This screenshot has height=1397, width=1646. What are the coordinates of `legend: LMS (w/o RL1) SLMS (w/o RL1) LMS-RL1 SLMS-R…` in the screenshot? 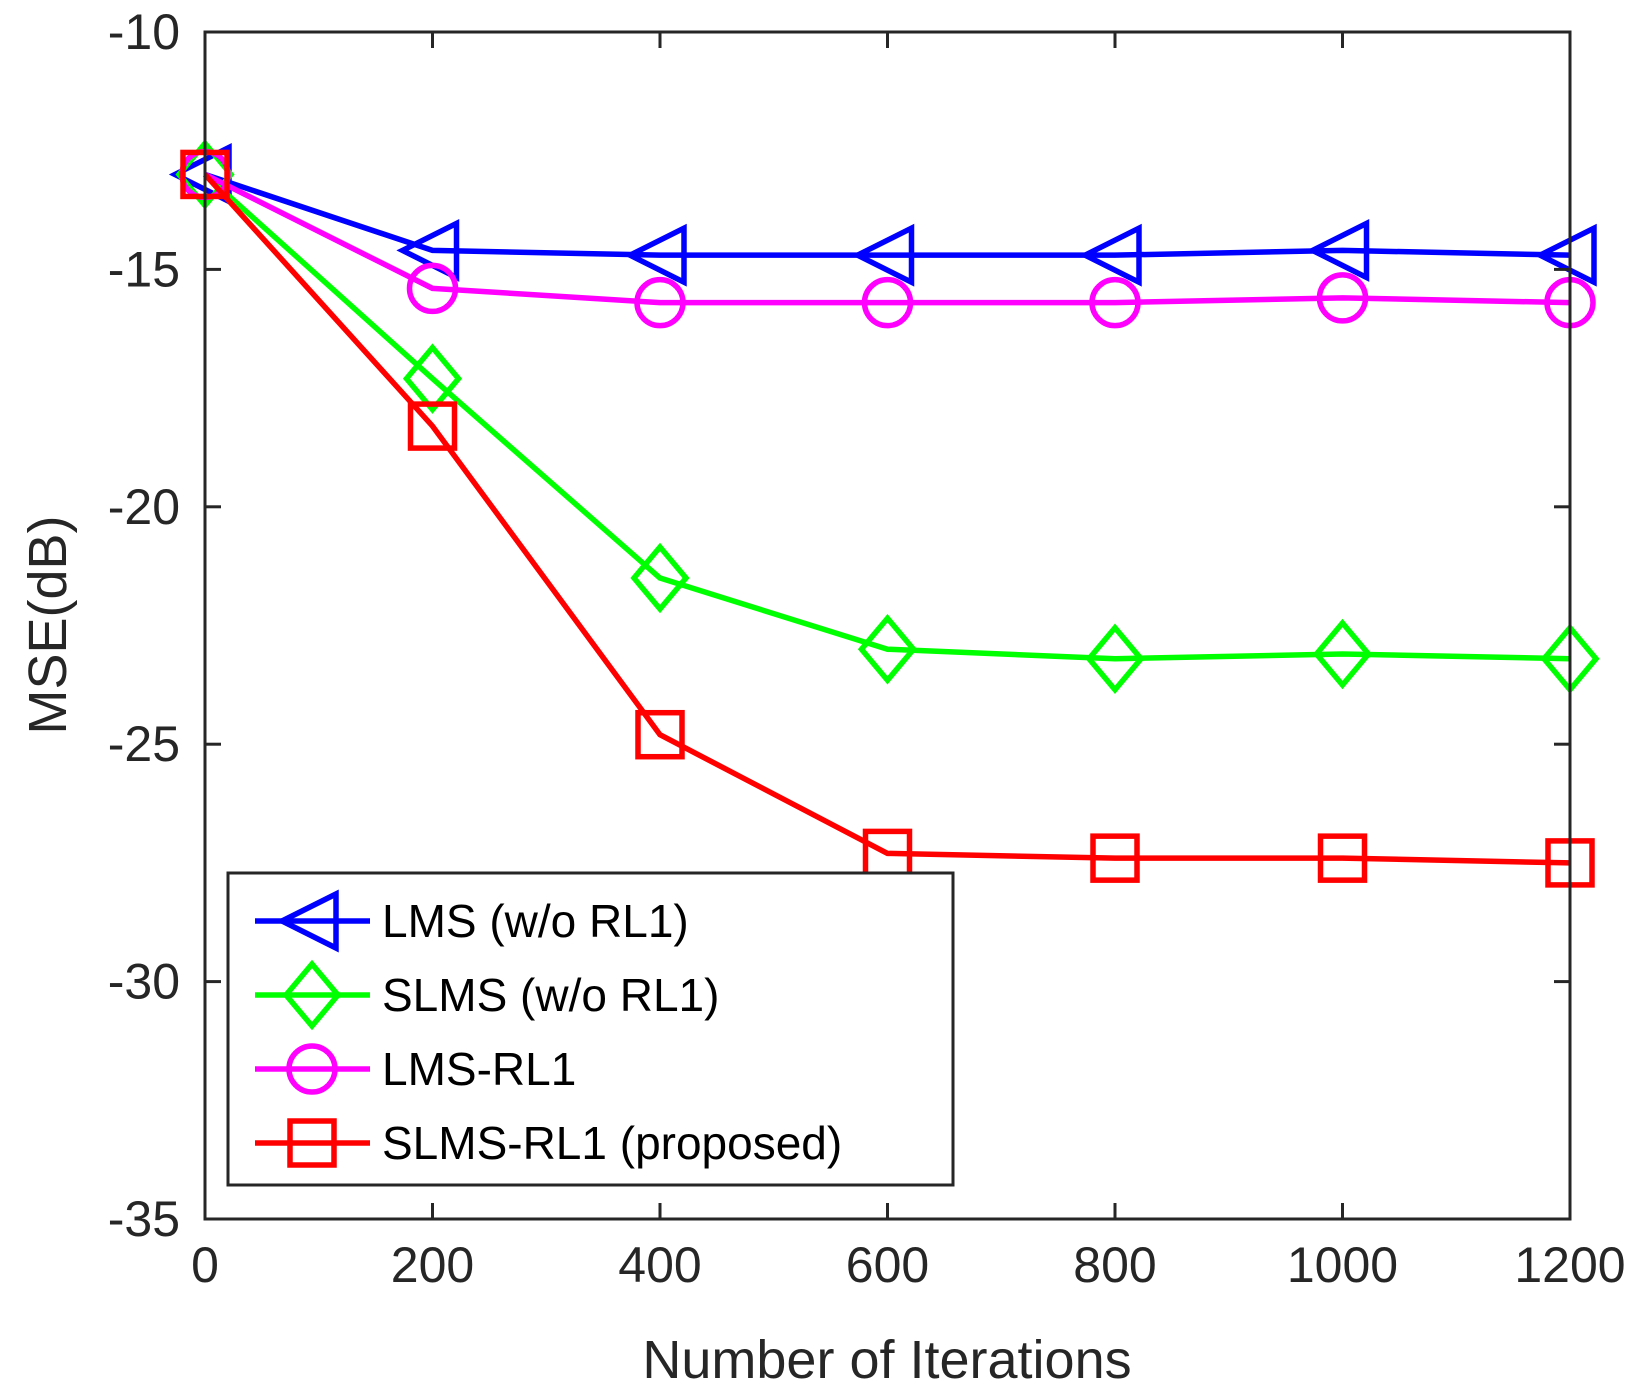 It's located at (590, 1029).